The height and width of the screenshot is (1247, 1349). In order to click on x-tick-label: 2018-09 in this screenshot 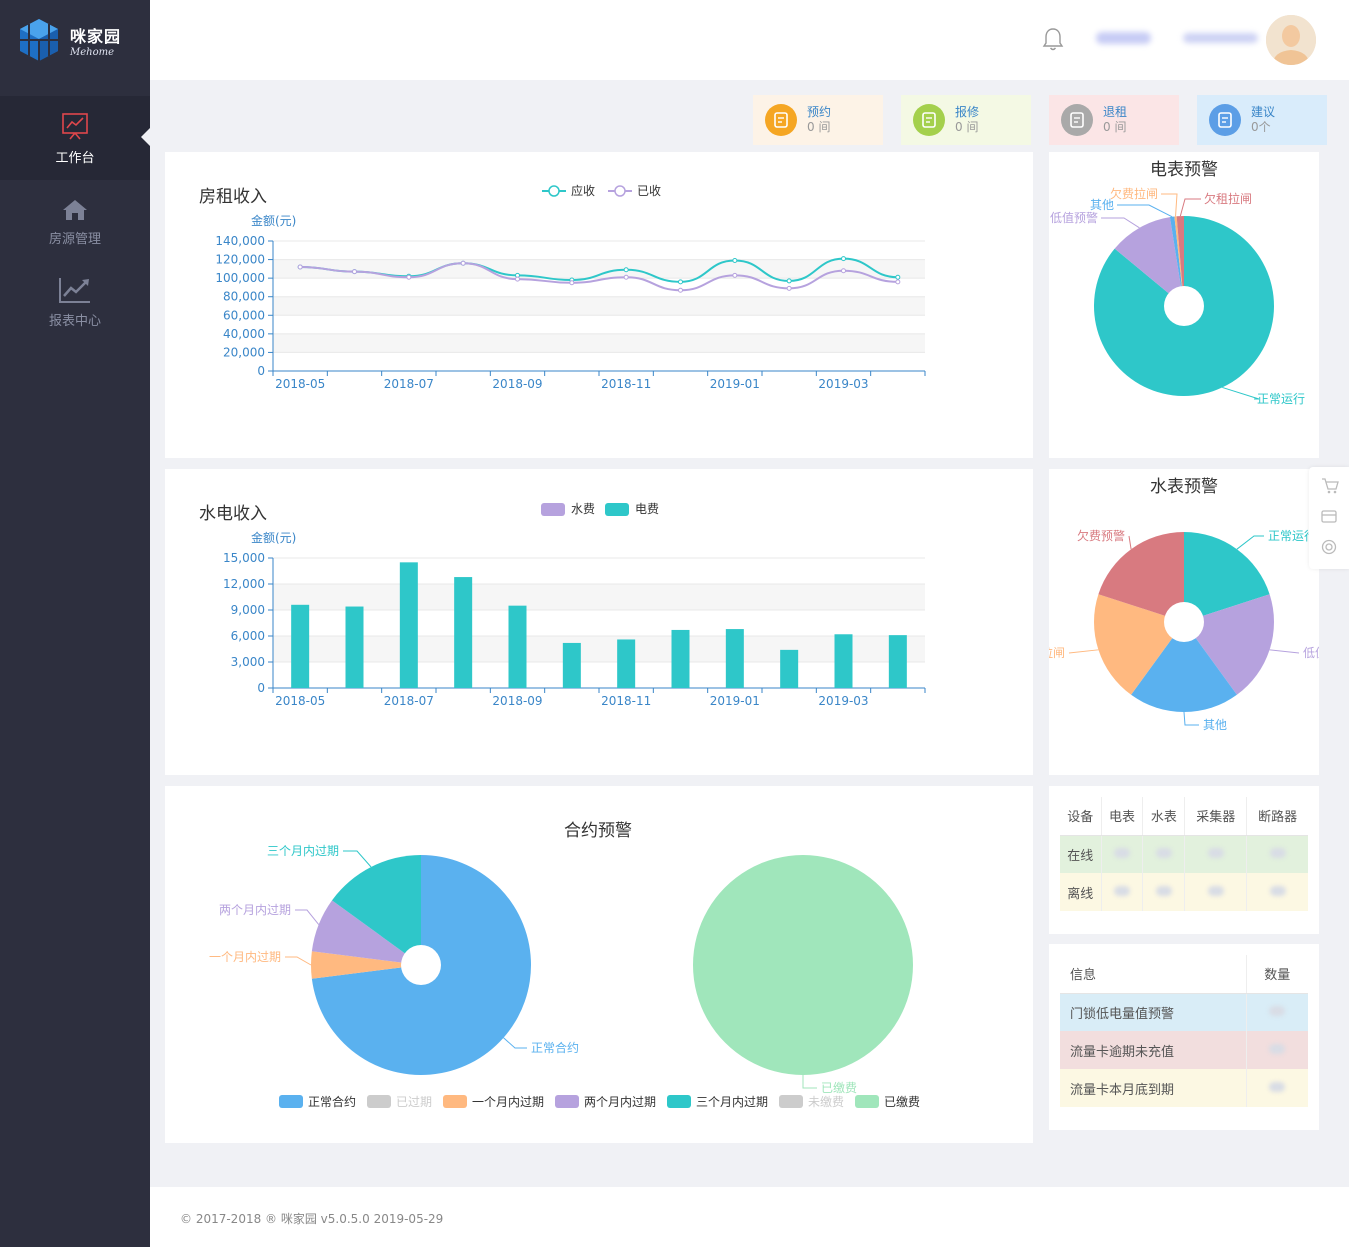, I will do `click(517, 384)`.